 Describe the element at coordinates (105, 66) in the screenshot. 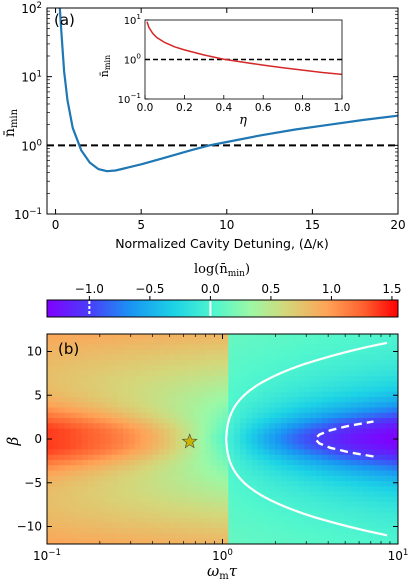

I see `inset-ylabel: n̄min` at that location.